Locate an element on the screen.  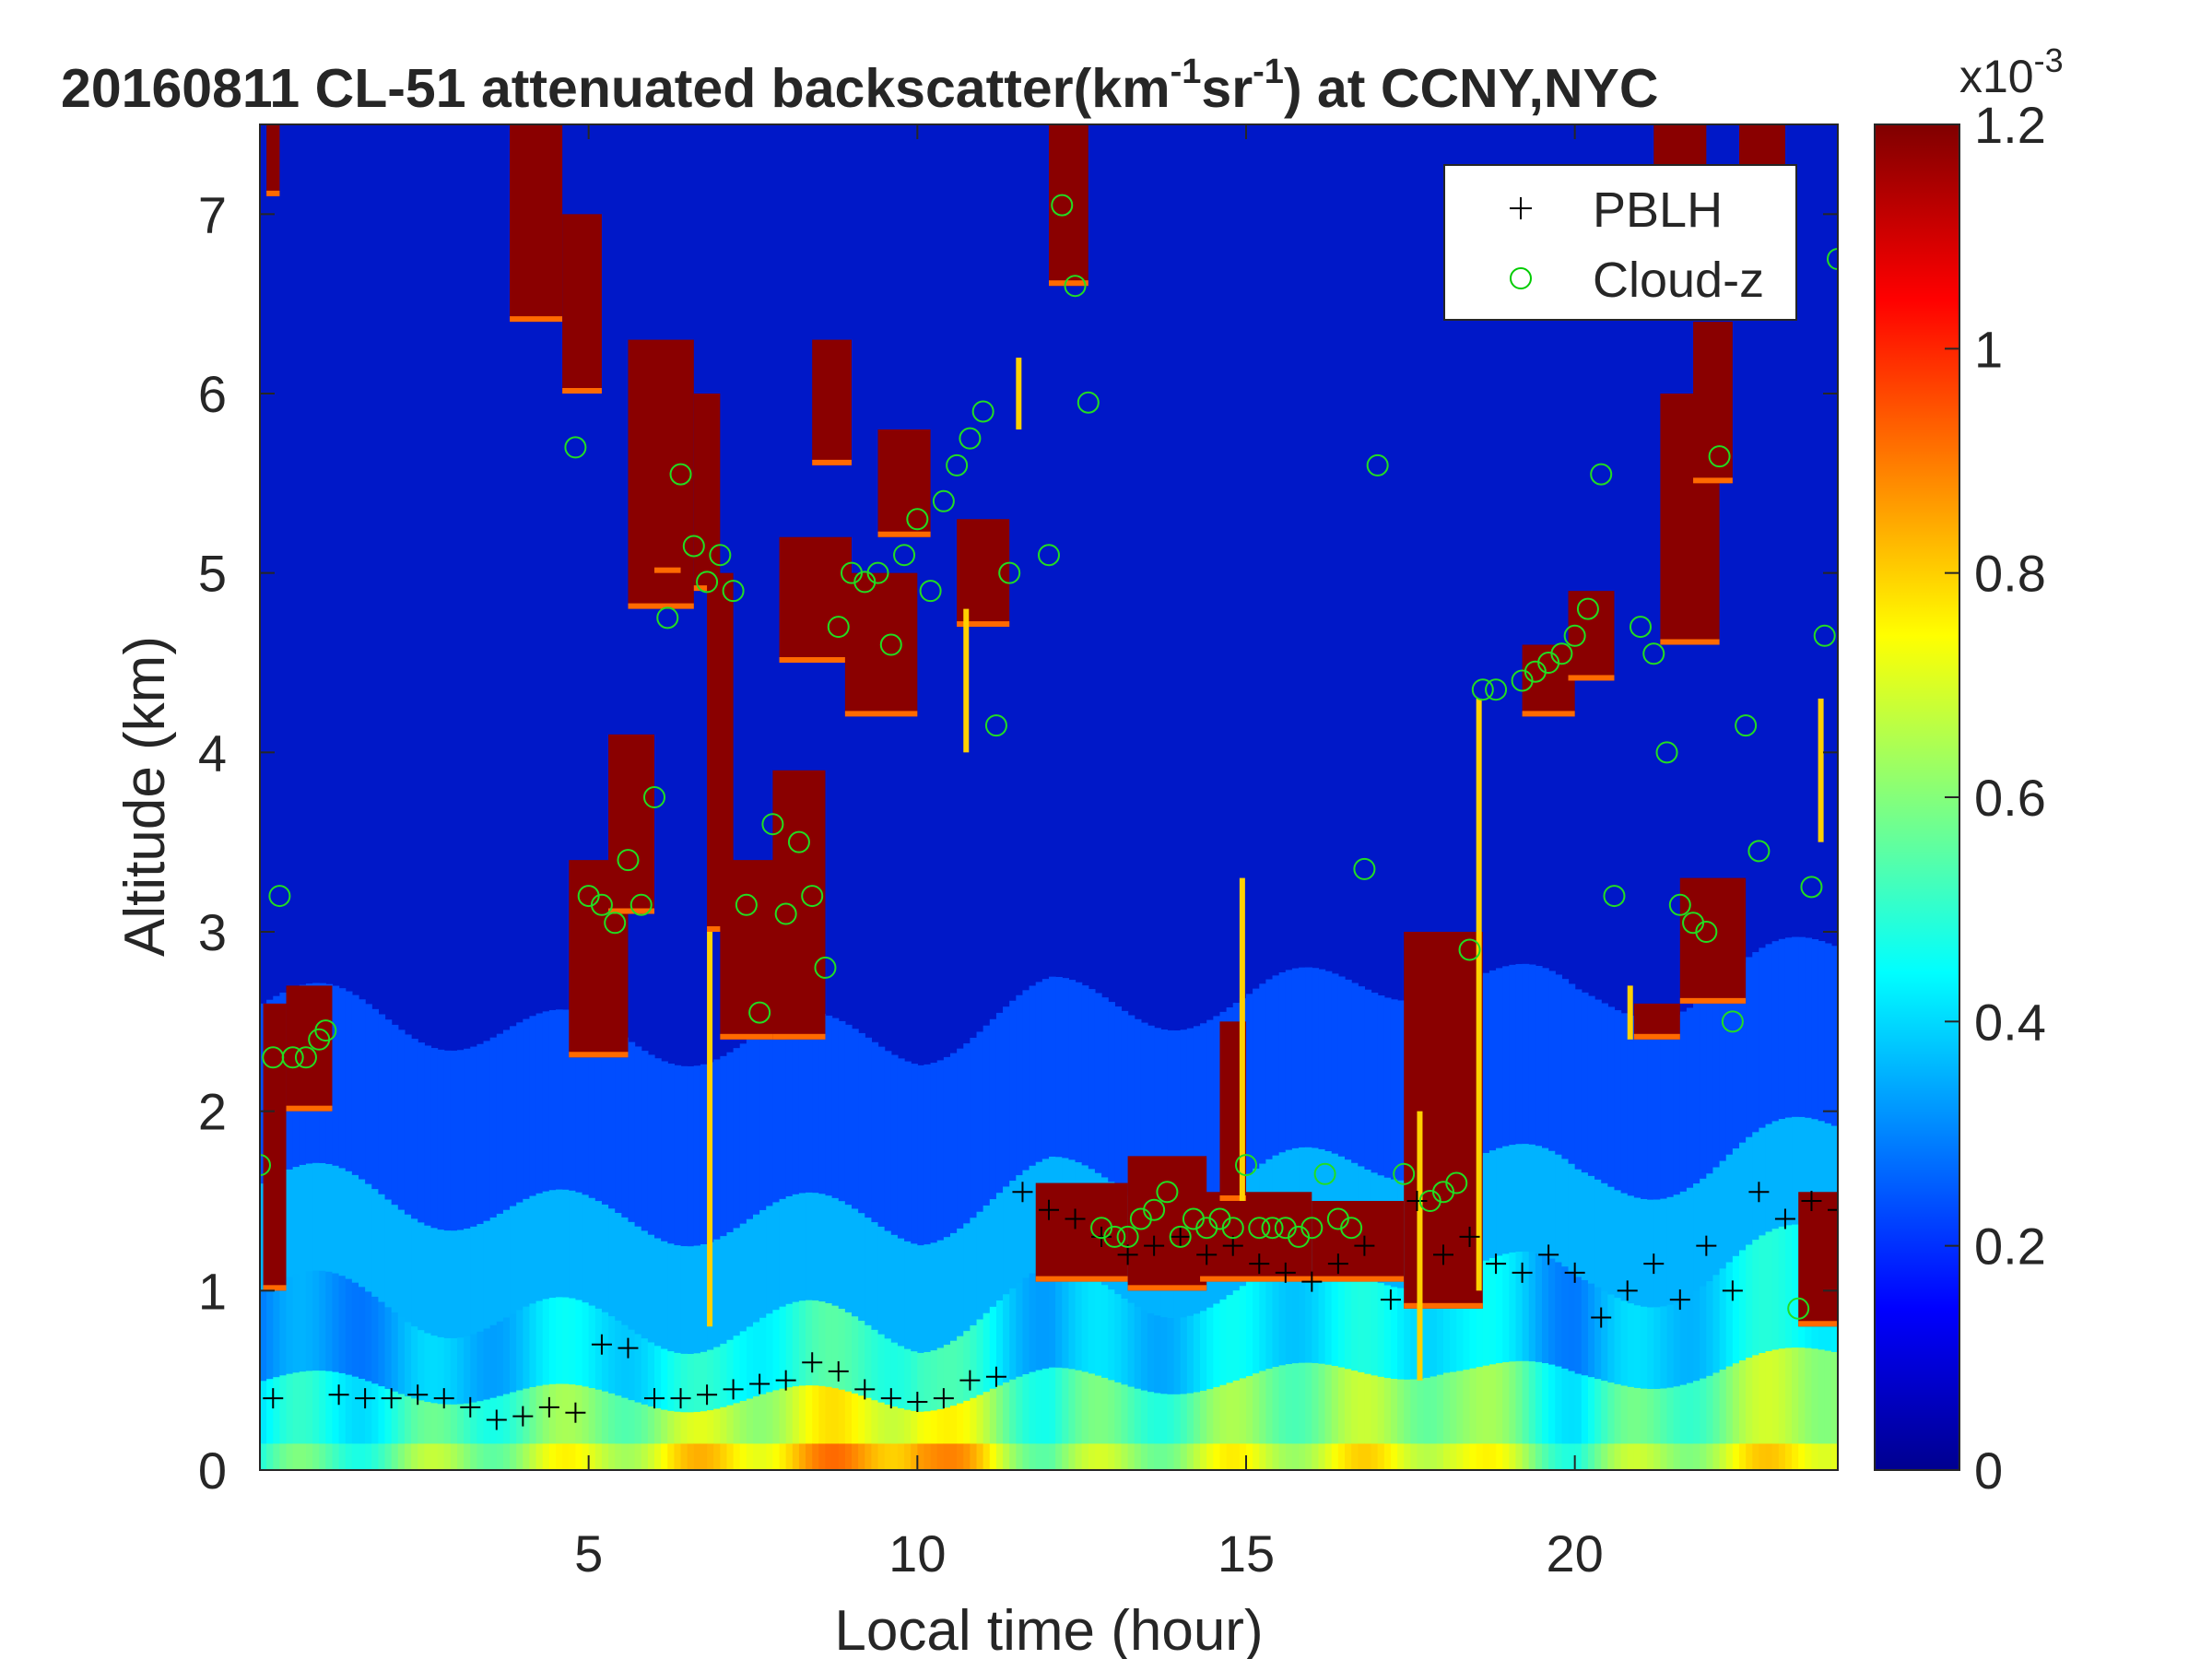
echo-streak is located at coordinates (1630, 1012).